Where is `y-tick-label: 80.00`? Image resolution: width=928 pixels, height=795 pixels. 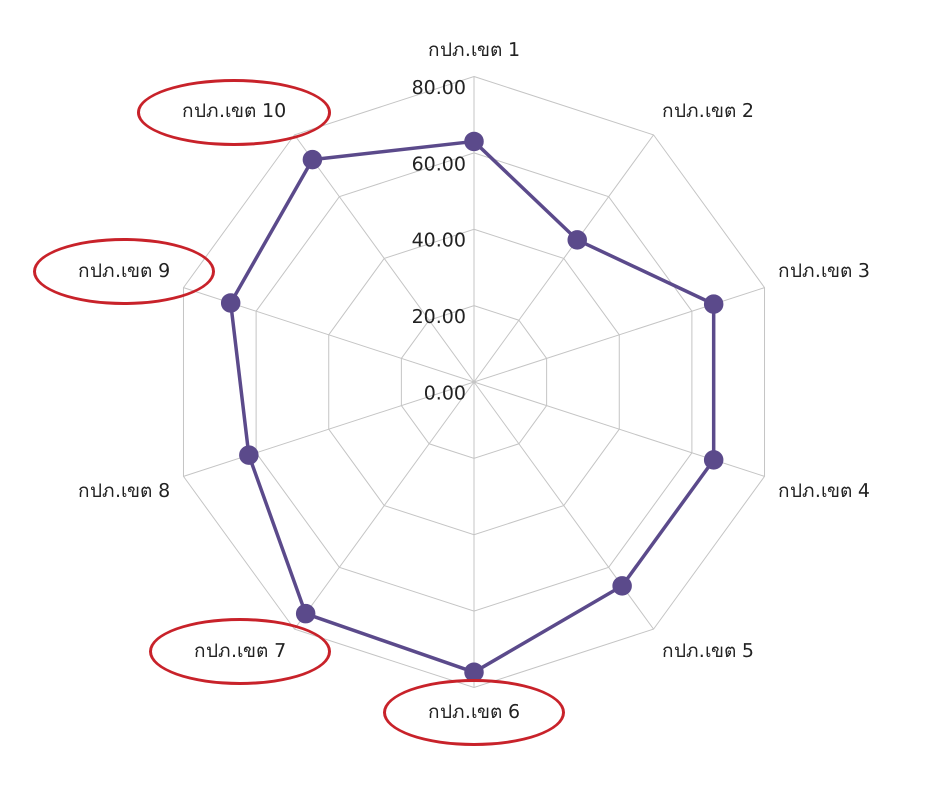
y-tick-label: 80.00 is located at coordinates (439, 87).